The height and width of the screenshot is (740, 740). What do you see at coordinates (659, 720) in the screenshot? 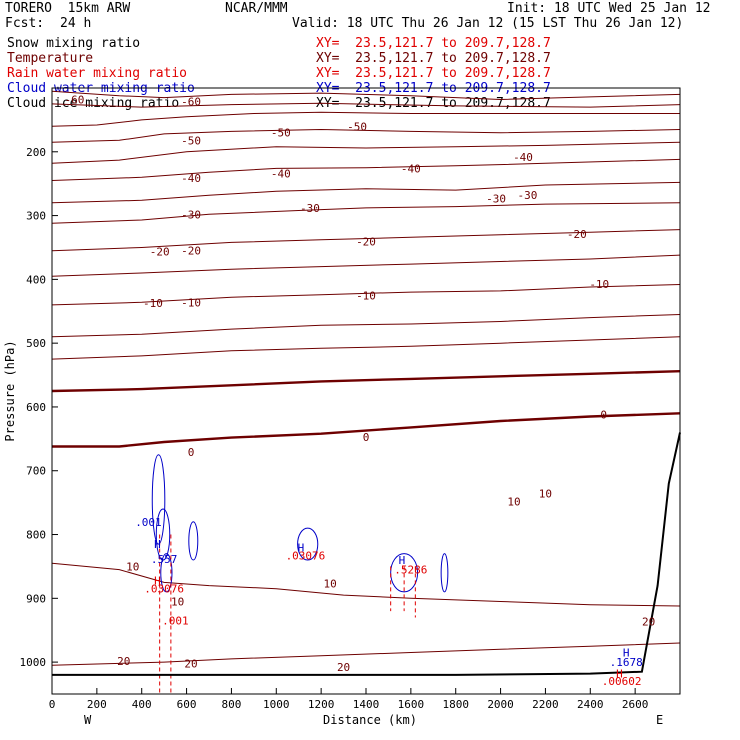
I see `east-label: E` at bounding box center [659, 720].